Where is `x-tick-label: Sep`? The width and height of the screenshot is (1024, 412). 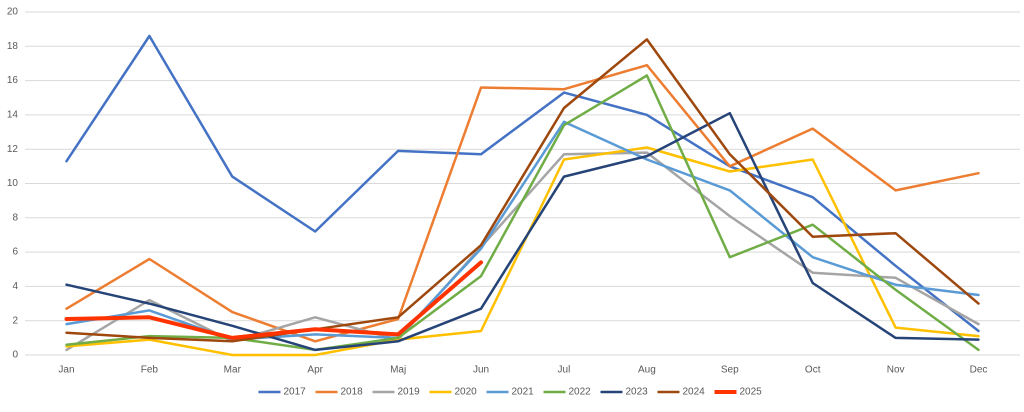 x-tick-label: Sep is located at coordinates (730, 370).